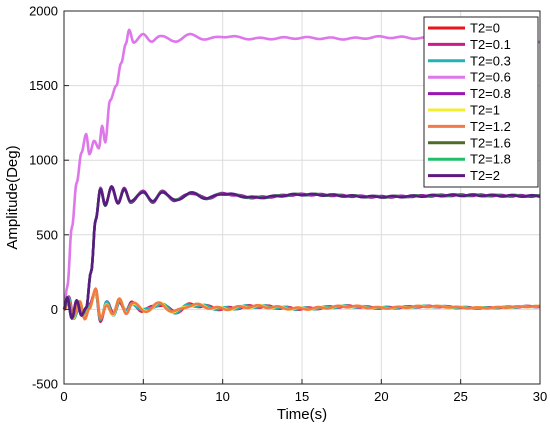 The image size is (550, 438). I want to click on legend-label: T2=0.8, so click(490, 93).